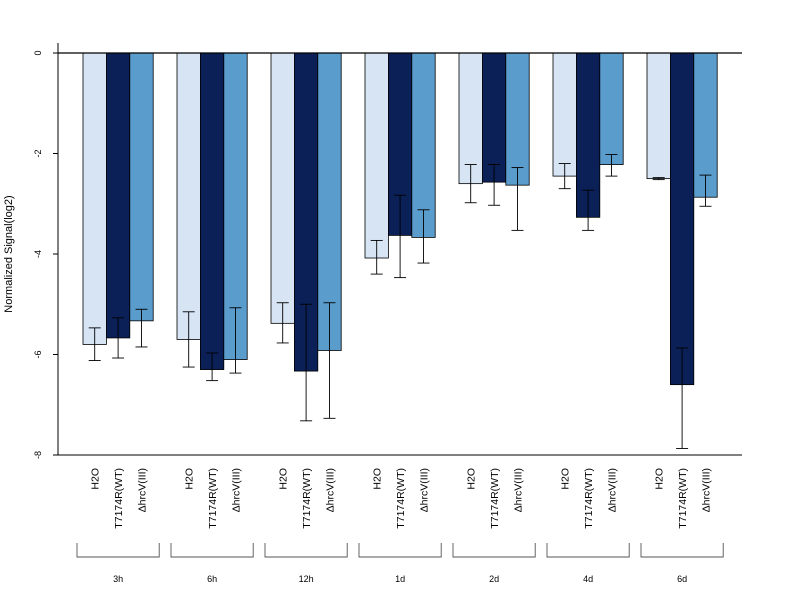 The image size is (800, 600). I want to click on group-label: 4d, so click(588, 579).